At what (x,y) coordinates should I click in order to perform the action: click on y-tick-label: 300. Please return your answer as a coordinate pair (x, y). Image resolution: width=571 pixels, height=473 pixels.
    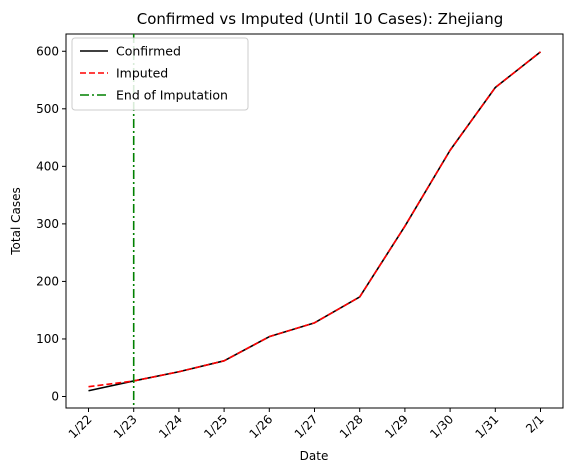
    Looking at the image, I should click on (47, 224).